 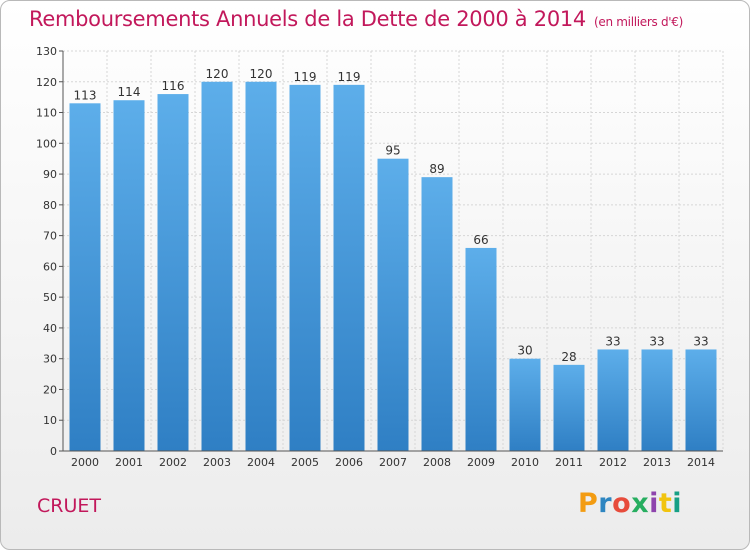 I want to click on y-tick-label: 50, so click(x=50, y=297).